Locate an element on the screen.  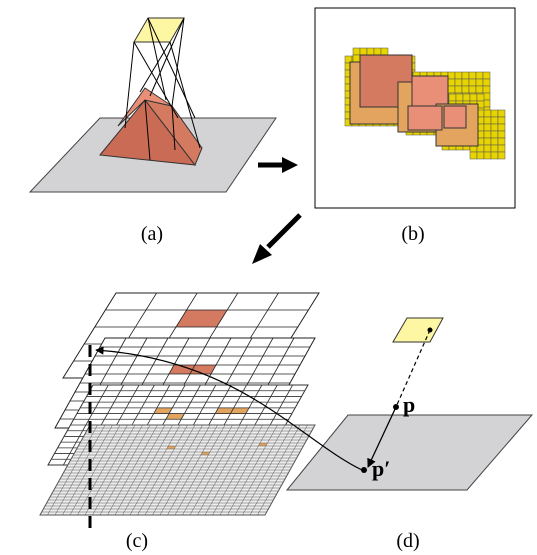
shadow-map-tiles is located at coordinates (425, 103).